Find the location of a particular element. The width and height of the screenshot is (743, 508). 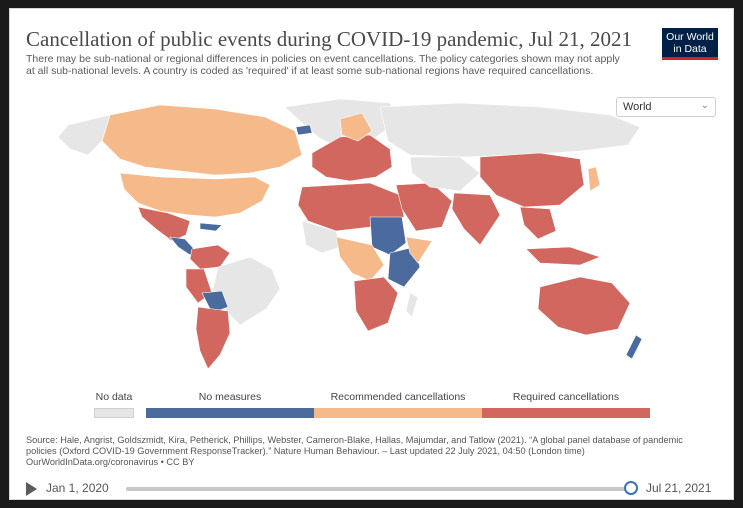

legend-swatch-no-data is located at coordinates (114, 413).